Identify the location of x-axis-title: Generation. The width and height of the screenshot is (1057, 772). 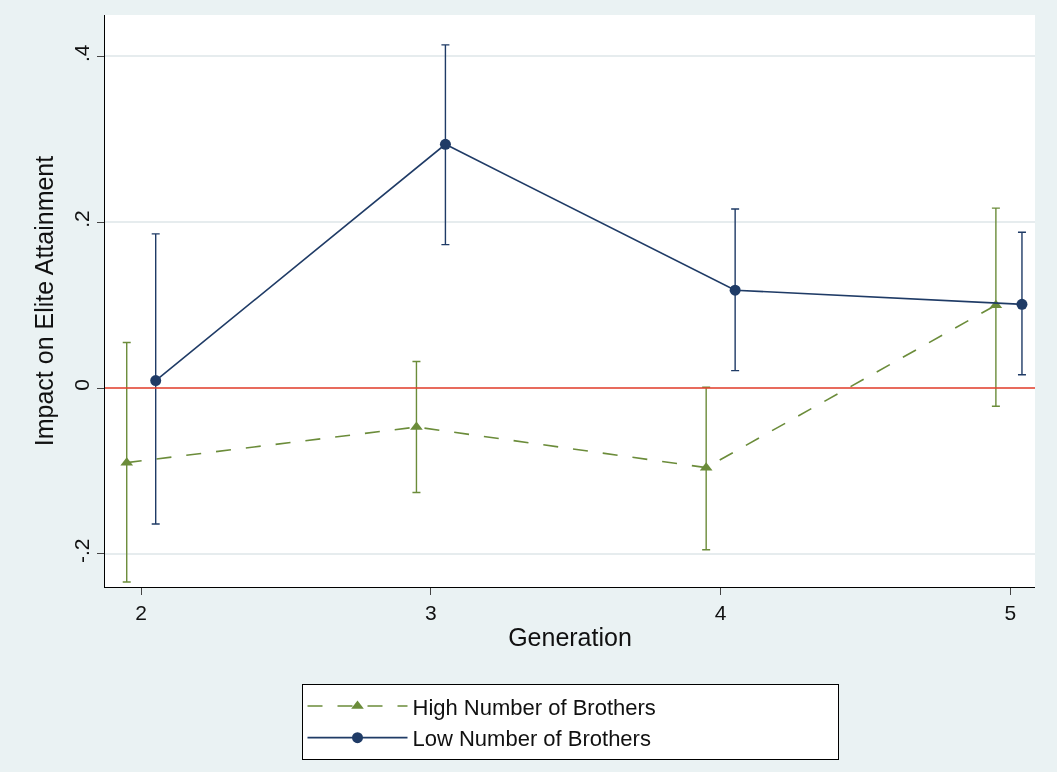
(570, 637).